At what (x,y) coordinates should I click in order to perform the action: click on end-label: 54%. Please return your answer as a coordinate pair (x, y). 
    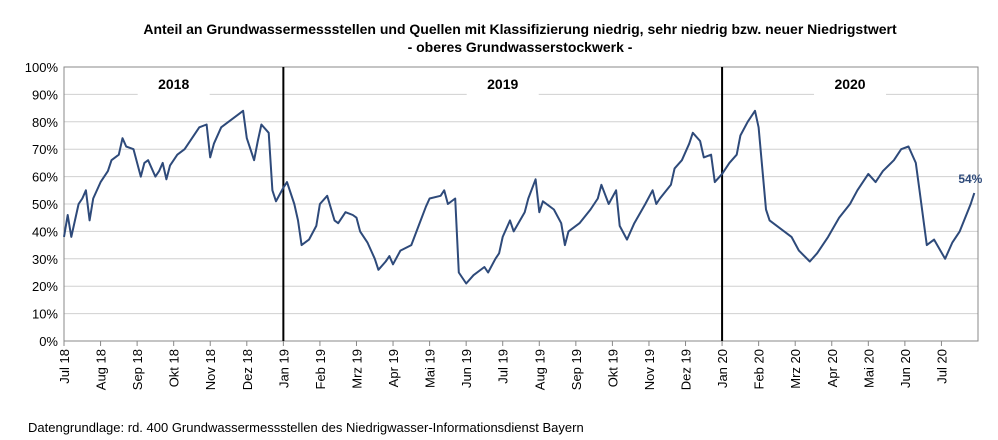
    Looking at the image, I should click on (970, 179).